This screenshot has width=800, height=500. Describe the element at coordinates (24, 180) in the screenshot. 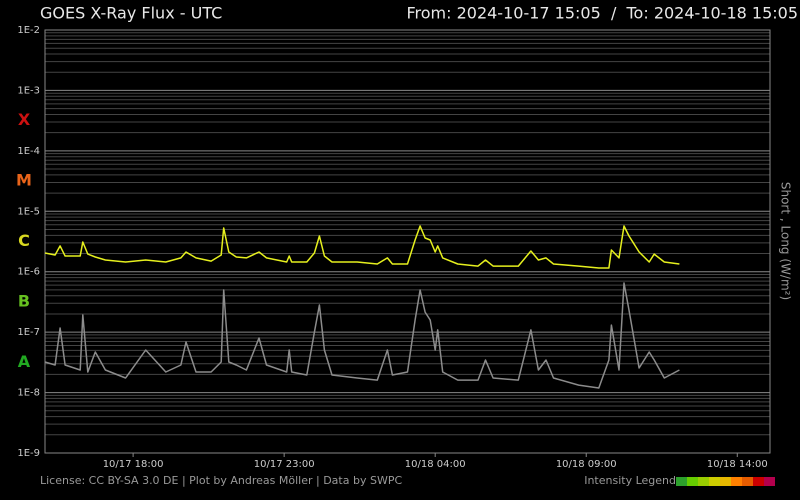

I see `flare-class-label: M` at that location.